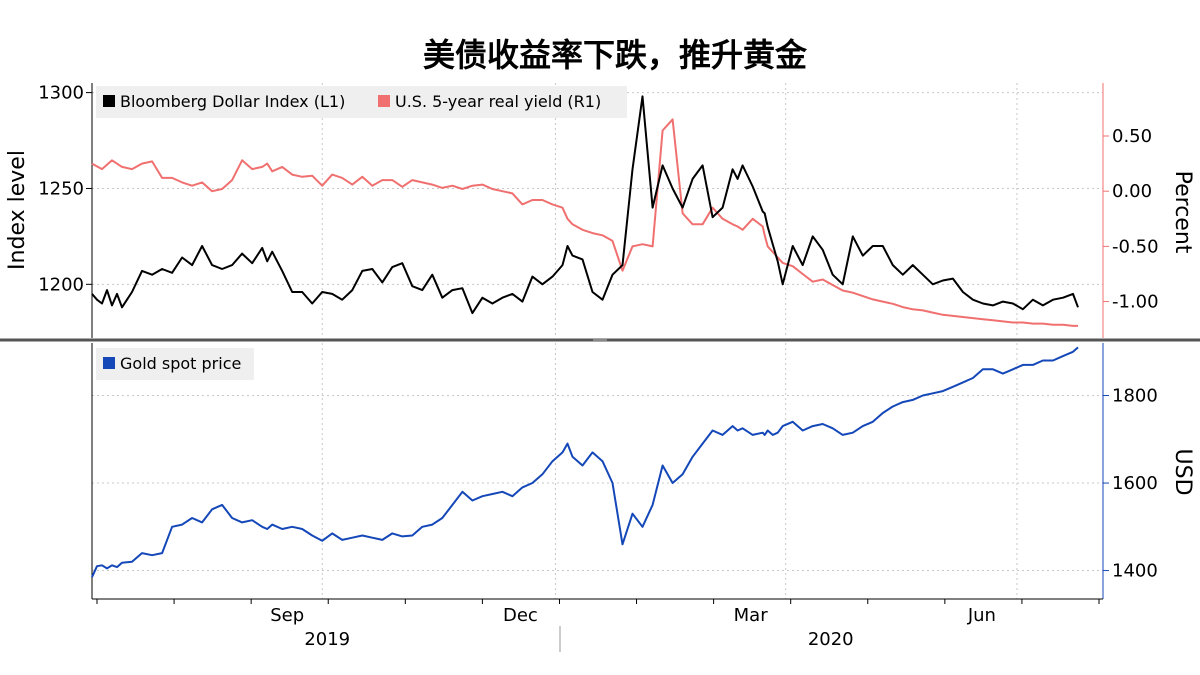 This screenshot has width=1200, height=675. I want to click on bottom-right-ticks: 1400 1600 1800, so click(1130, 484).